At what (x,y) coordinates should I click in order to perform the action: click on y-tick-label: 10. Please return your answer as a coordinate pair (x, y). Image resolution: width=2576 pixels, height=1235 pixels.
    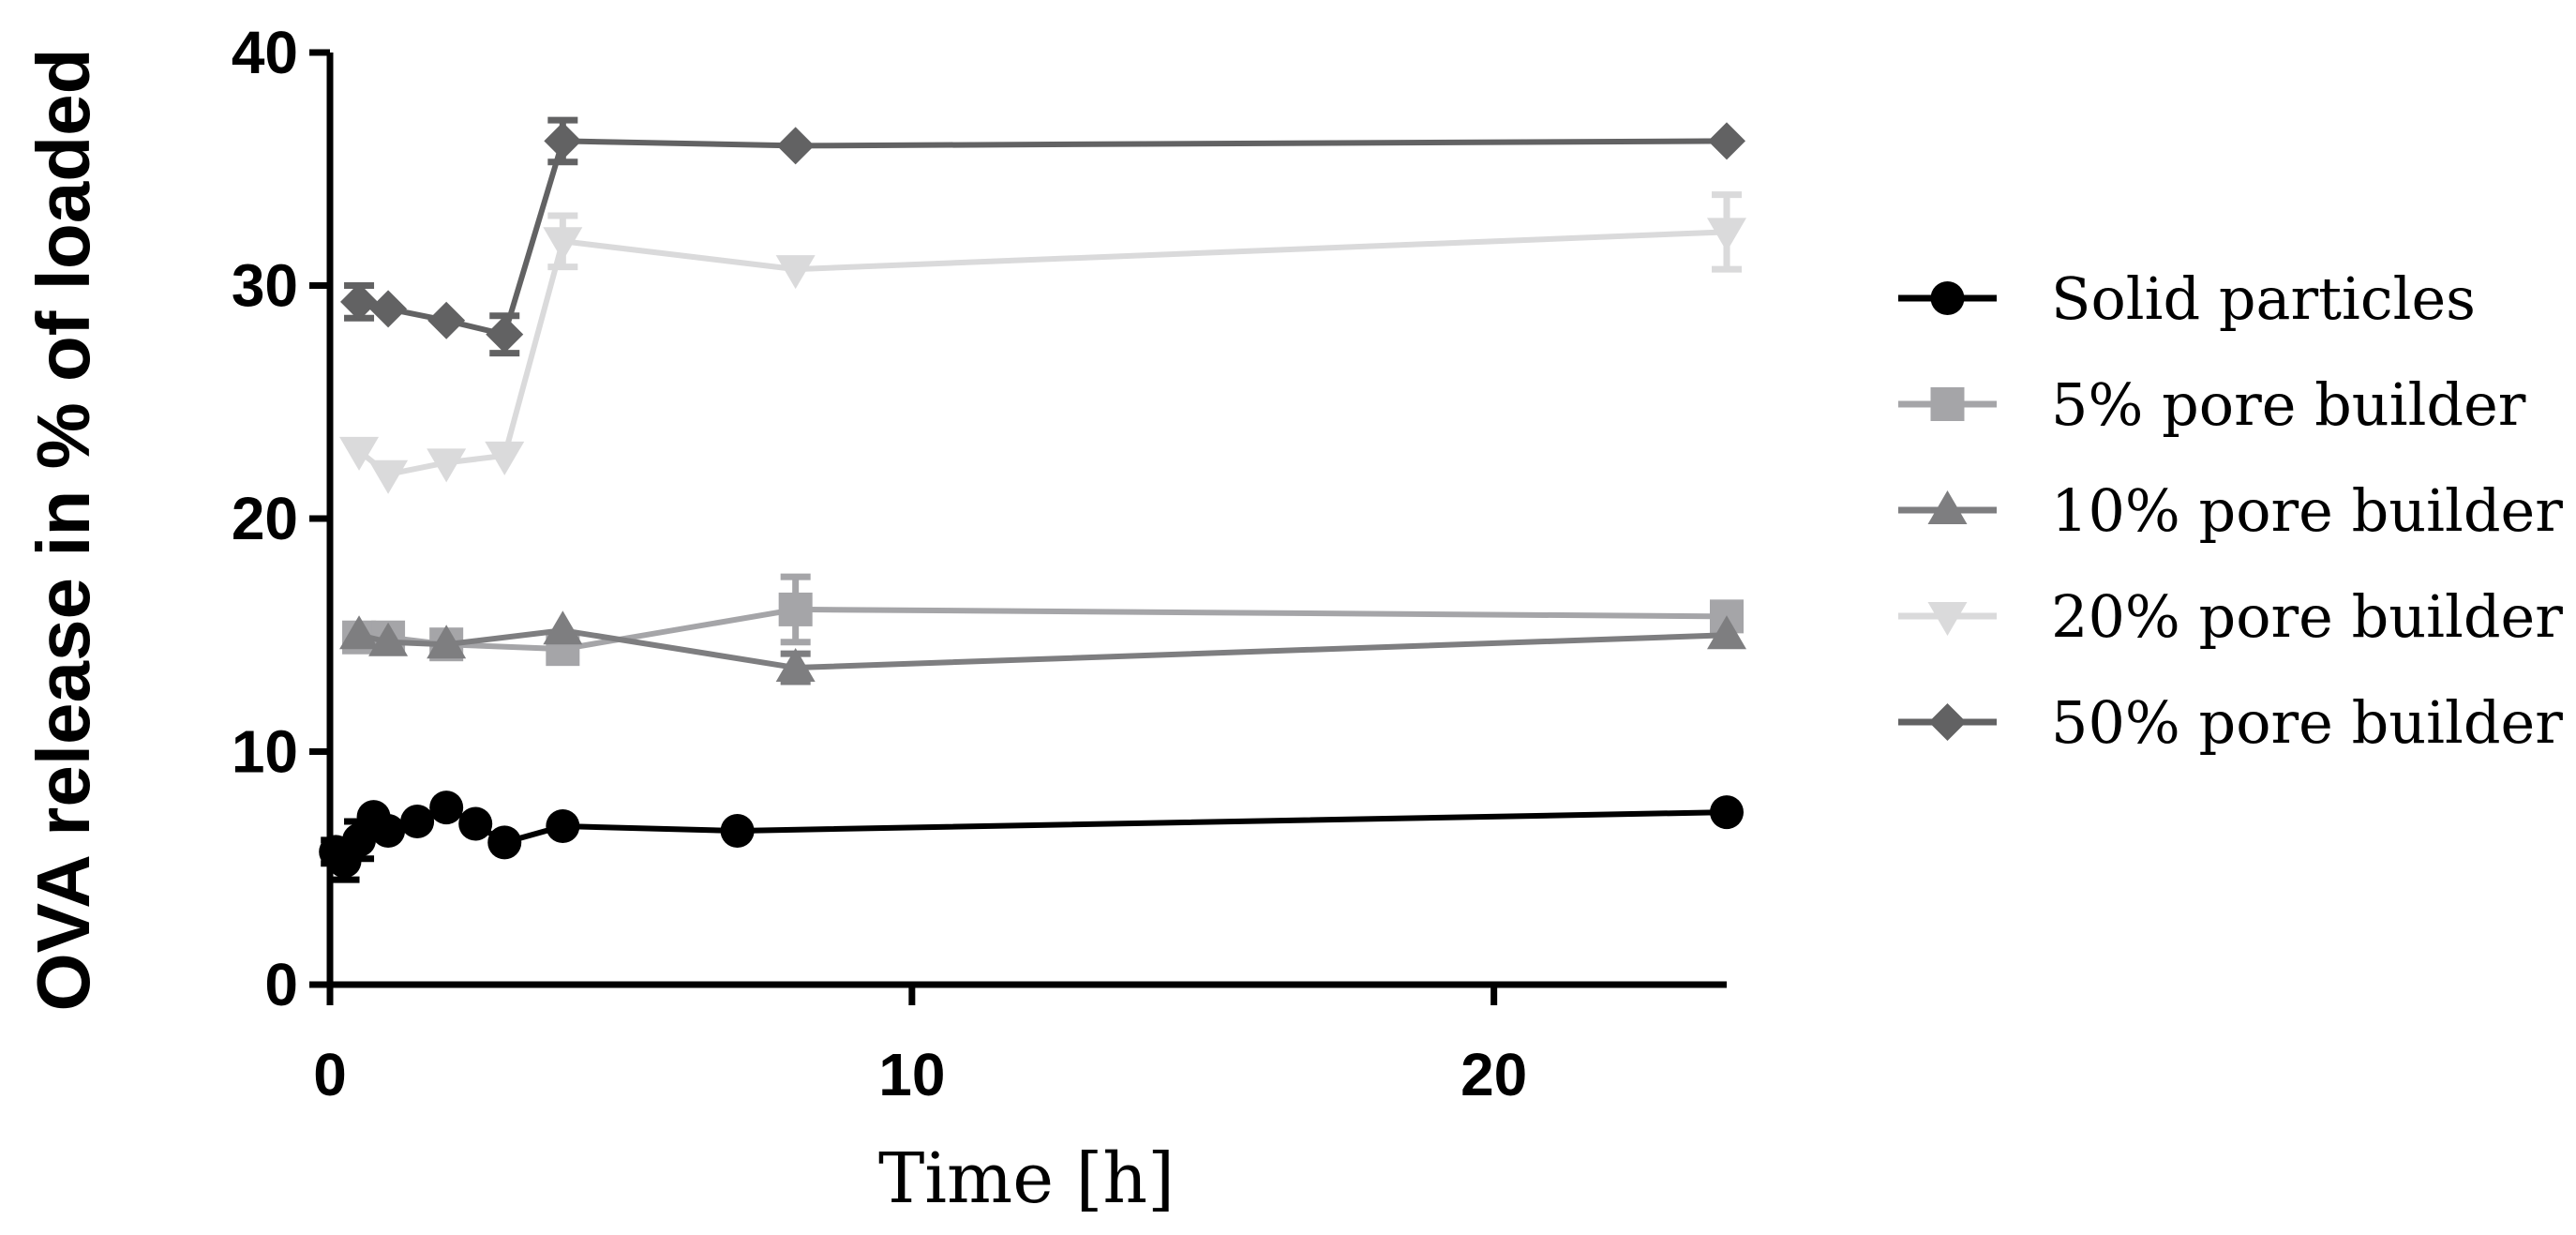
    Looking at the image, I should click on (265, 752).